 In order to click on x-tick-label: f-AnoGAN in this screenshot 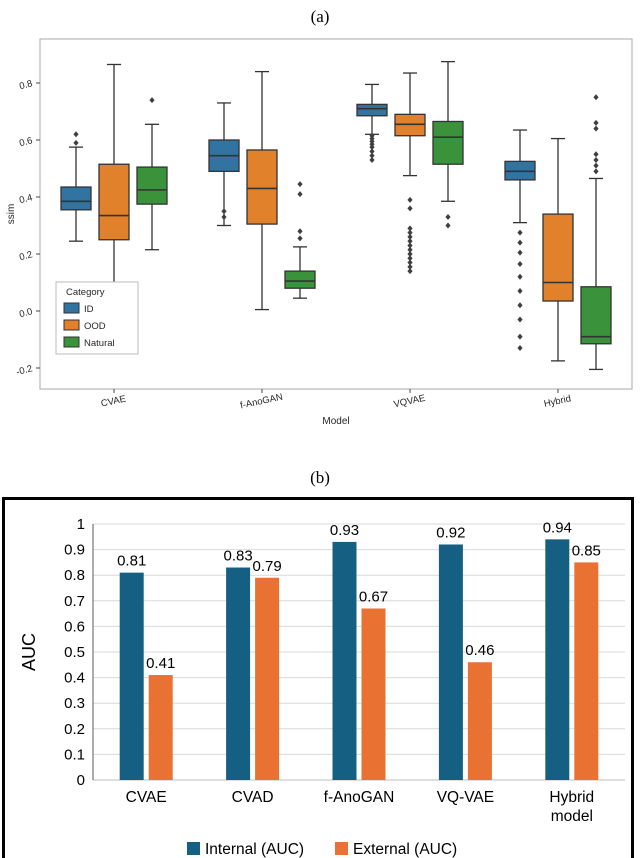, I will do `click(261, 402)`.